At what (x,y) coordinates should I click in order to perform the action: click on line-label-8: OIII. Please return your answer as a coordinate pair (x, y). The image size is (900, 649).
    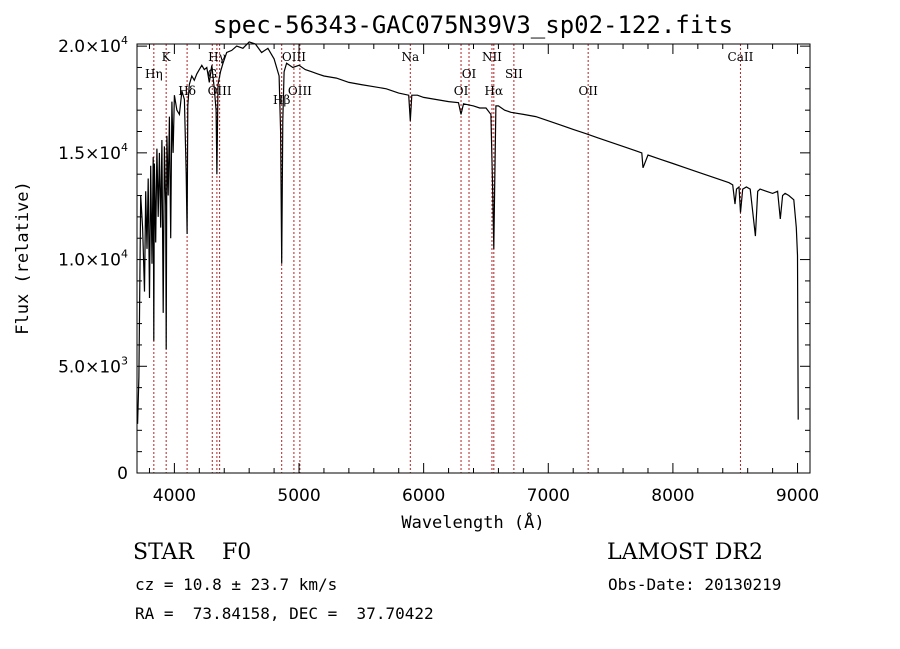
    Looking at the image, I should click on (300, 91).